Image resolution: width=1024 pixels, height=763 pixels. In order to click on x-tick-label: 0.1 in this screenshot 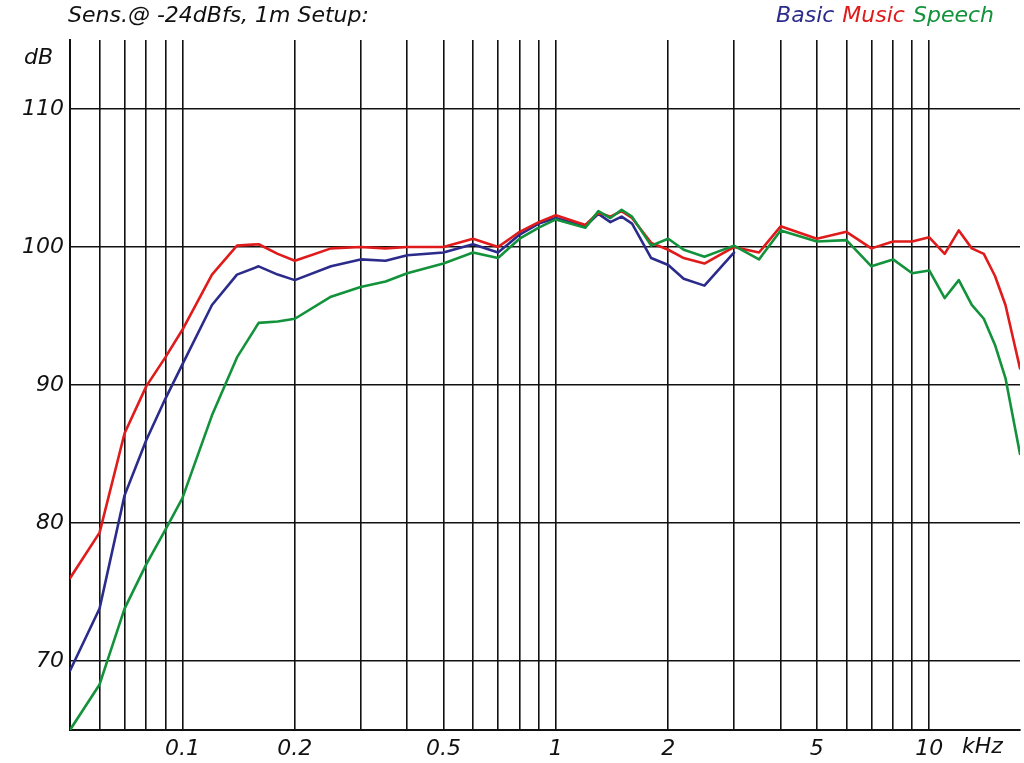, I will do `click(182, 747)`.